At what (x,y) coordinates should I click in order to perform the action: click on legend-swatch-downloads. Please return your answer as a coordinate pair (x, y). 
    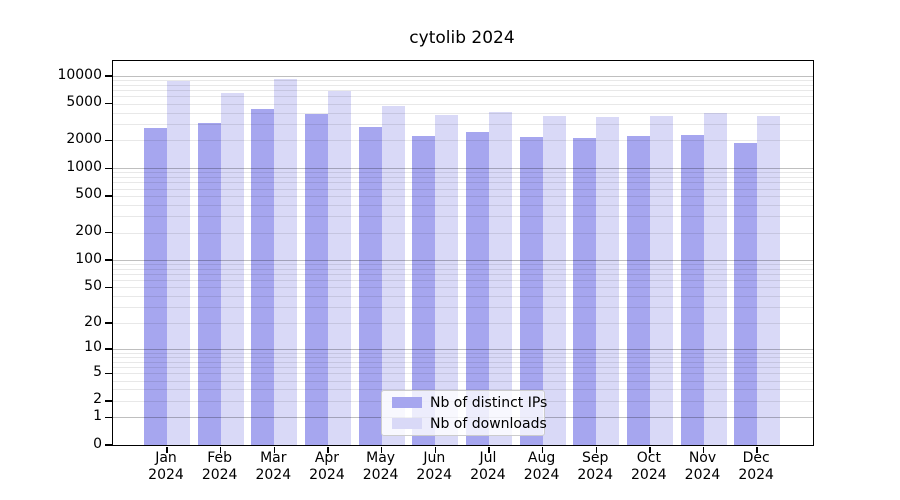
    Looking at the image, I should click on (407, 423).